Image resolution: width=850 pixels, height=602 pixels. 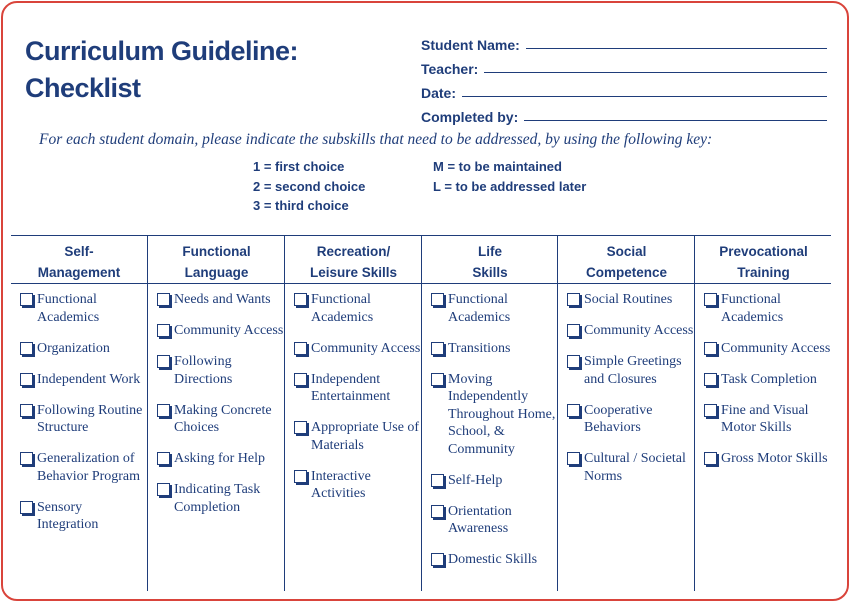 I want to click on key-first-choice: 1 = first choice, so click(x=299, y=166).